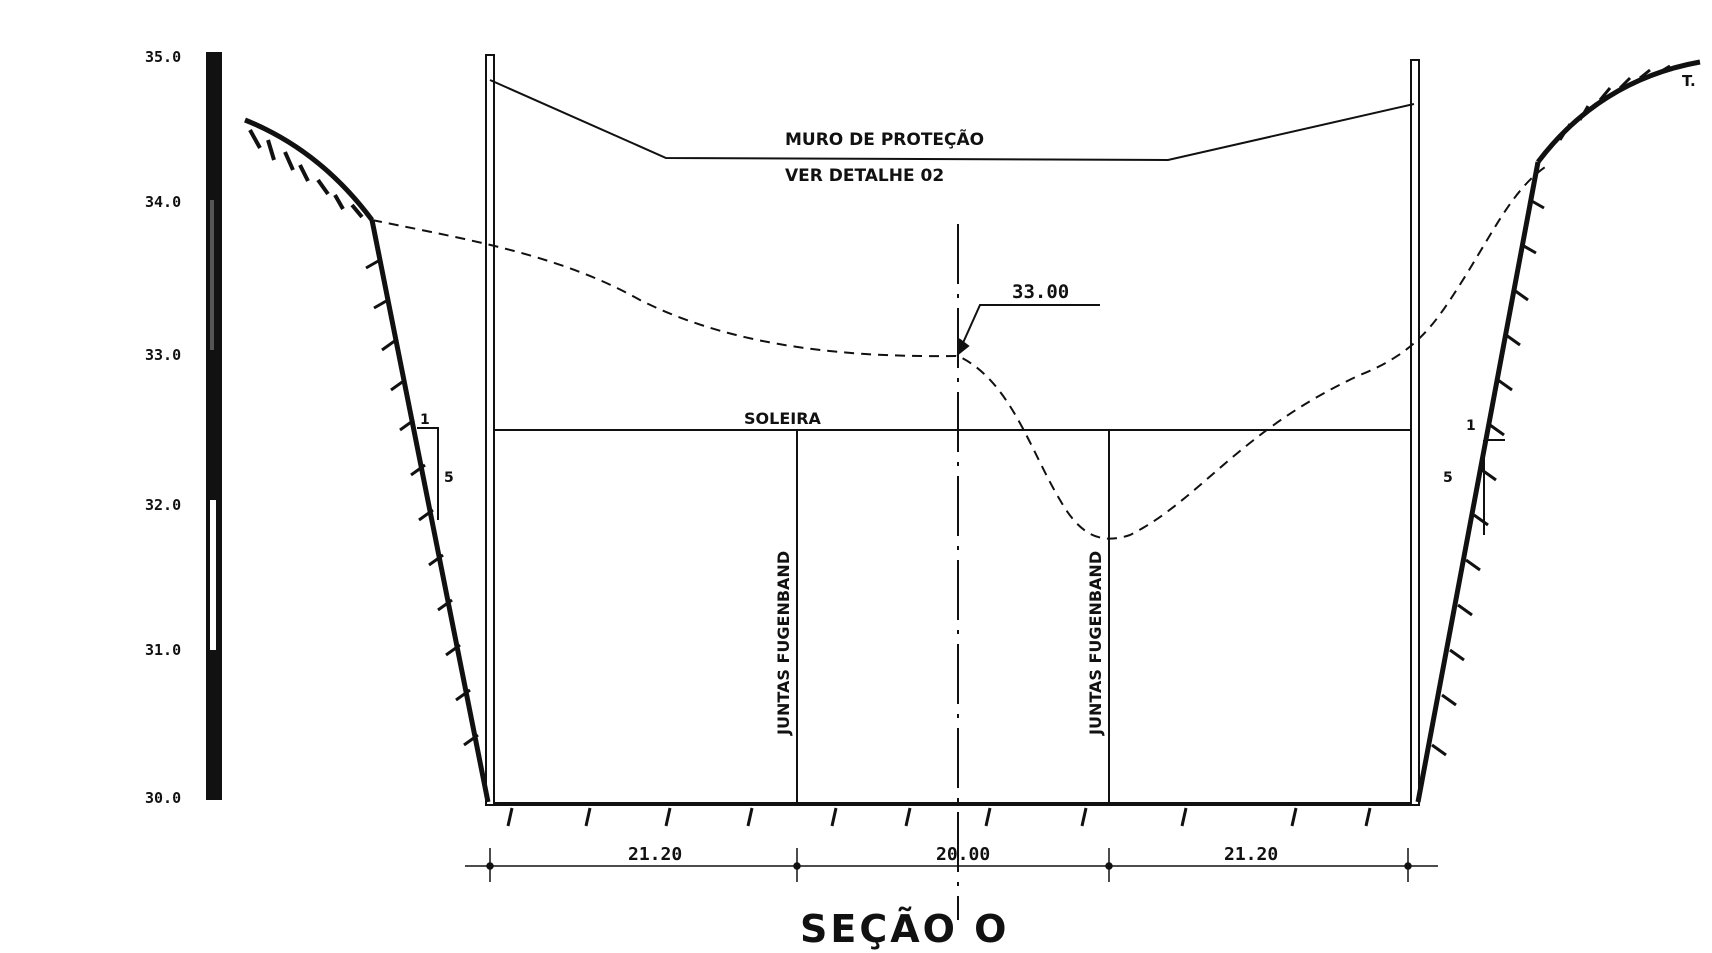  I want to click on detalhe-label: VER DETALHE 02, so click(864, 176).